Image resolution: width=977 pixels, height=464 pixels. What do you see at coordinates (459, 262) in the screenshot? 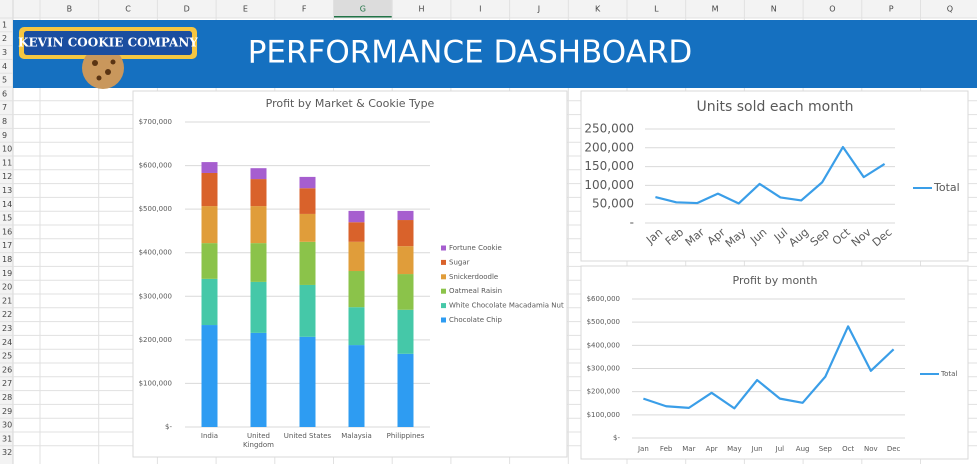
I see `legend-label: Sugar` at bounding box center [459, 262].